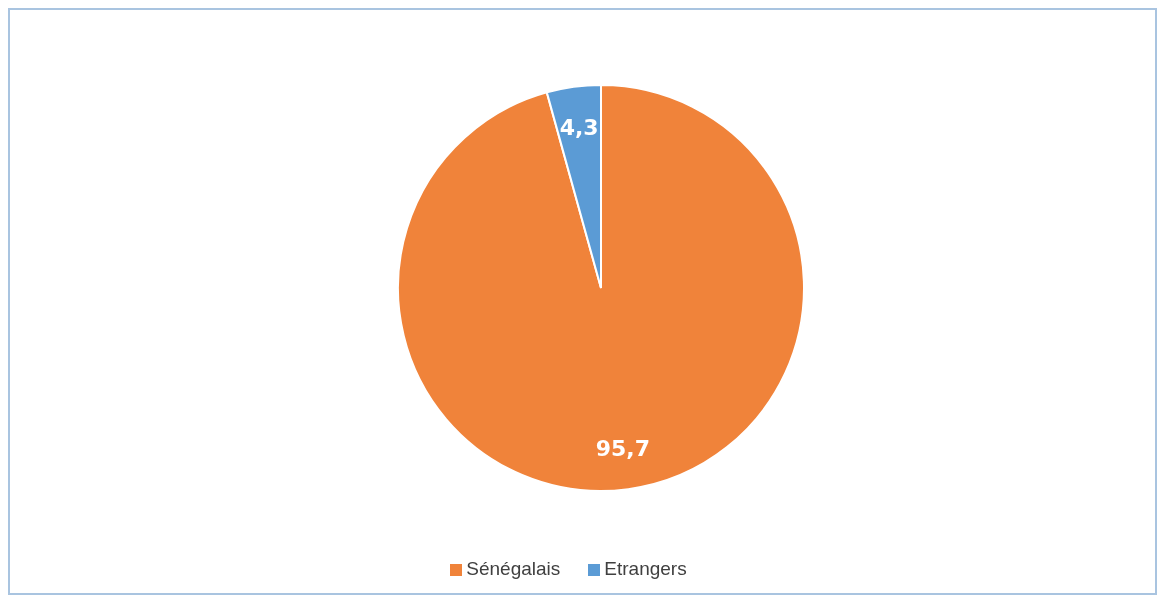  I want to click on data-label: 95,7, so click(623, 449).